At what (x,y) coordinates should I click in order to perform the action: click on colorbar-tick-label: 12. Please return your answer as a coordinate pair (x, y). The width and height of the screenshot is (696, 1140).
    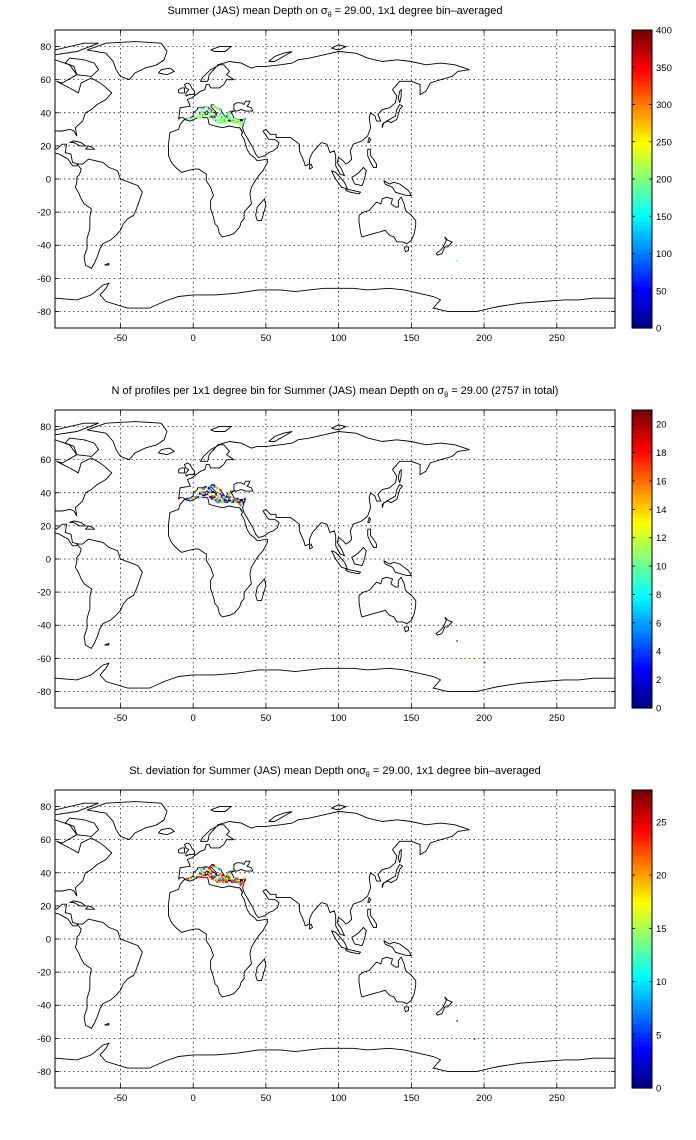
    Looking at the image, I should click on (661, 538).